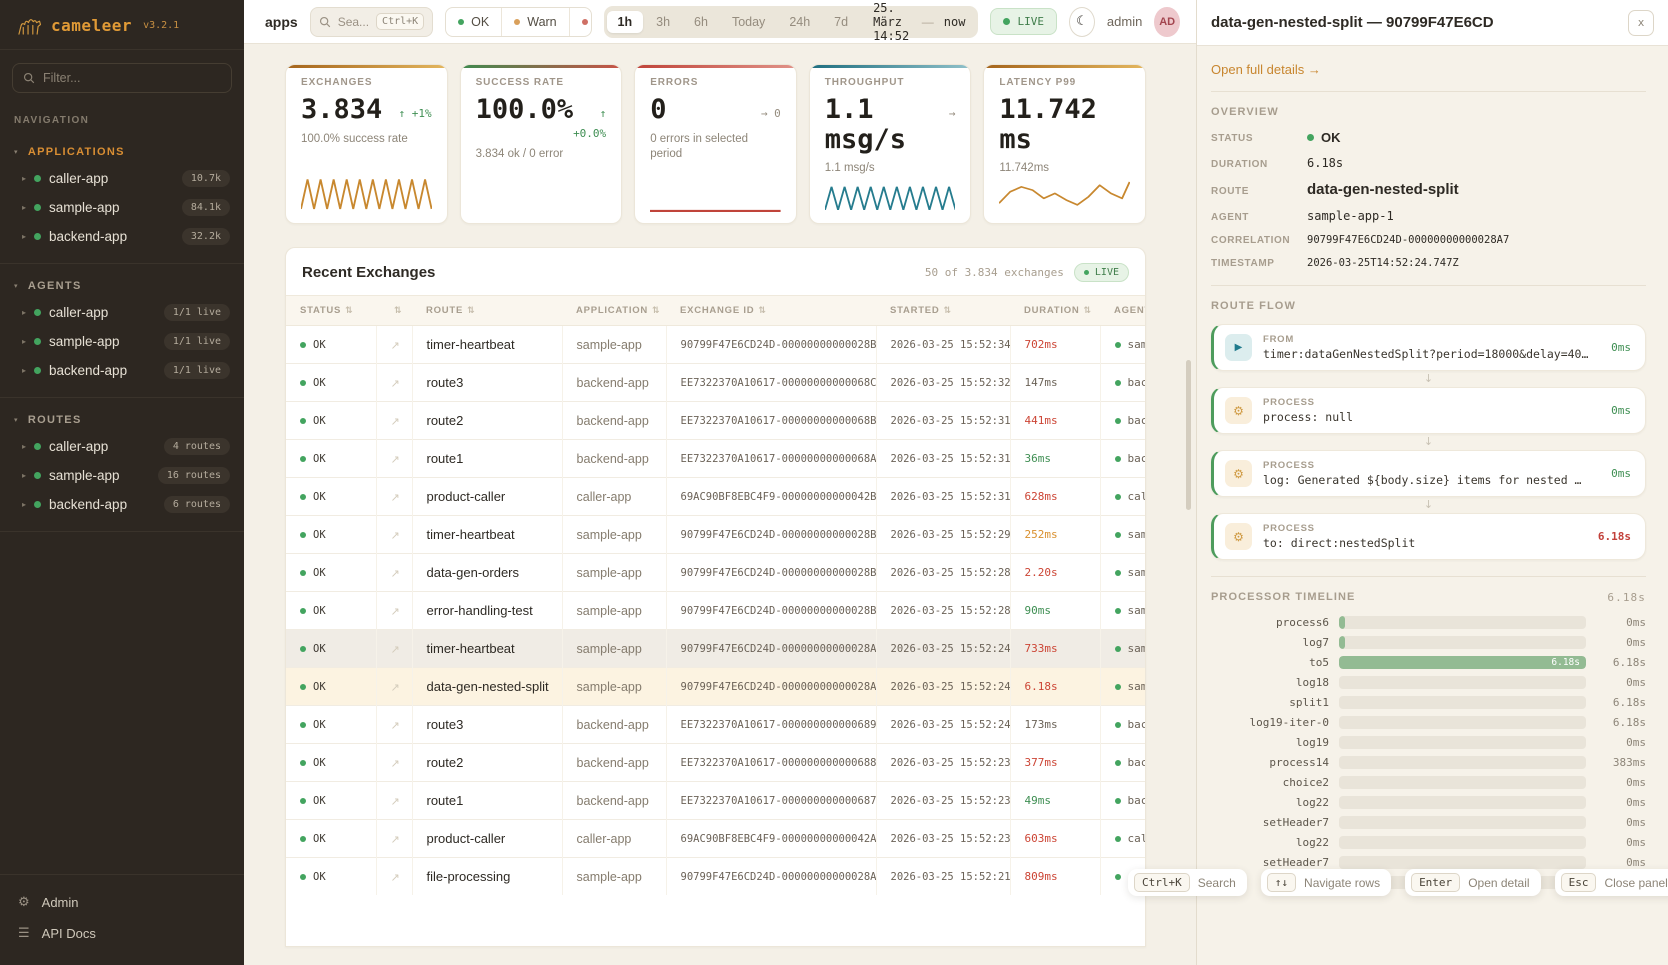 The width and height of the screenshot is (1668, 965). I want to click on col-started: STARTED ⇅, so click(943, 310).